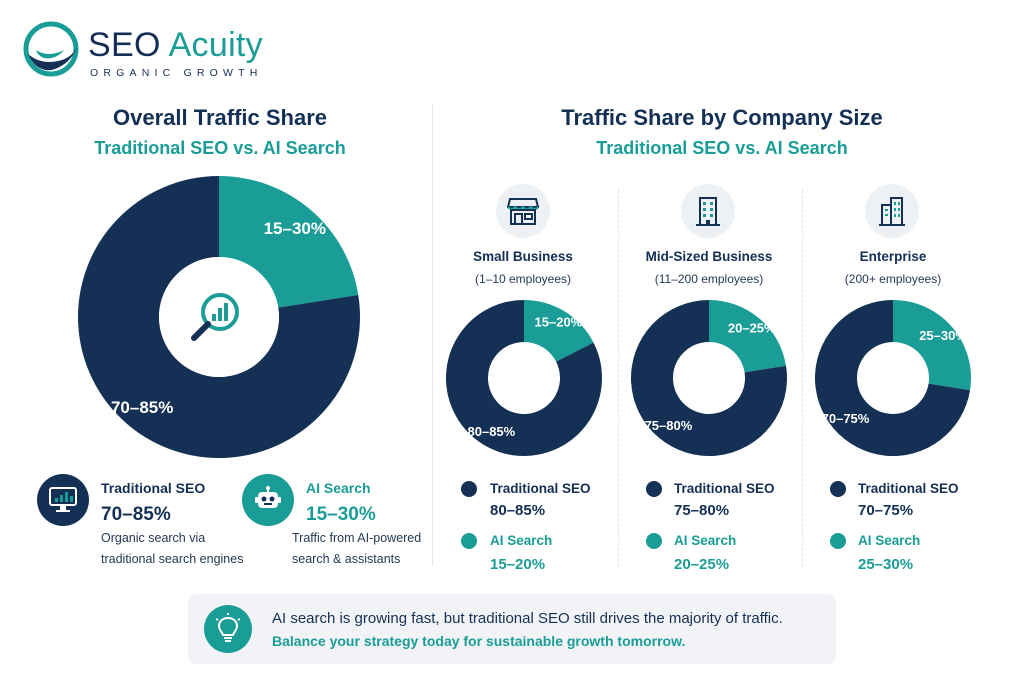 This screenshot has width=1024, height=683. Describe the element at coordinates (892, 211) in the screenshot. I see `tower-building-icon` at that location.